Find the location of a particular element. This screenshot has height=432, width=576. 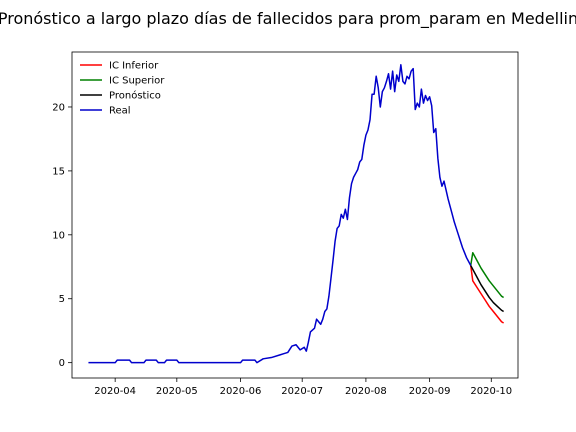

y-axis: 0 5 10 15 20 is located at coordinates (62, 235).